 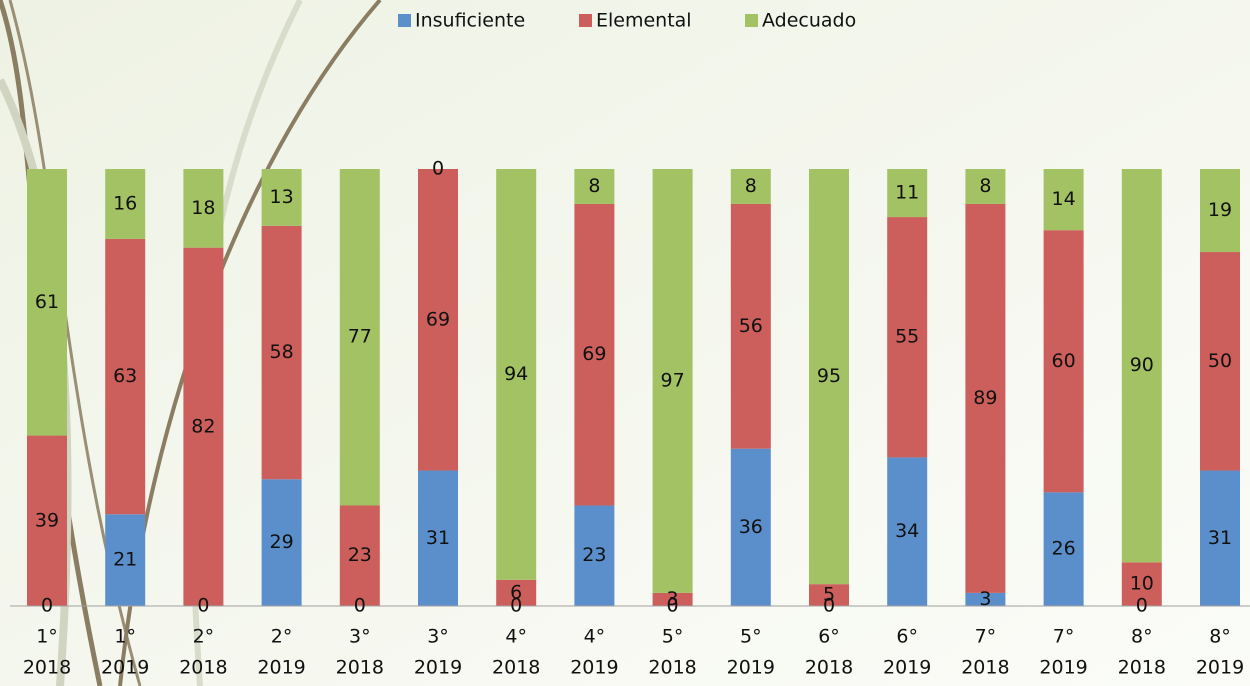 I want to click on data-label: 21, so click(x=125, y=560).